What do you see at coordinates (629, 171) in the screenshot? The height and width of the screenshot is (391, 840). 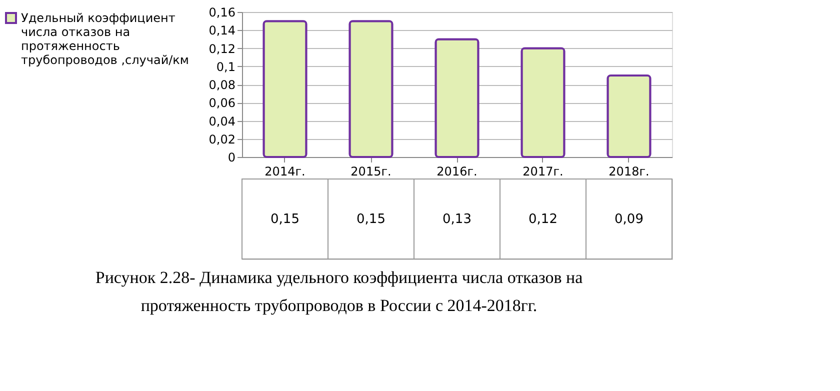 I see `x-tick-label: 2018г.` at bounding box center [629, 171].